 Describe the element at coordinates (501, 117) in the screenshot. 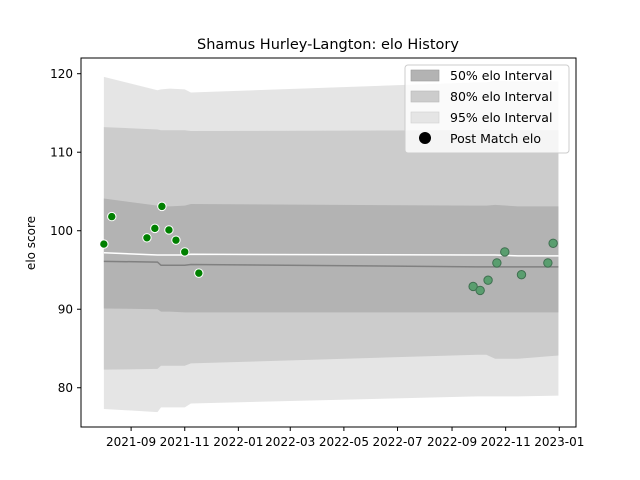

I see `legend-label-95: 95% elo Interval` at that location.